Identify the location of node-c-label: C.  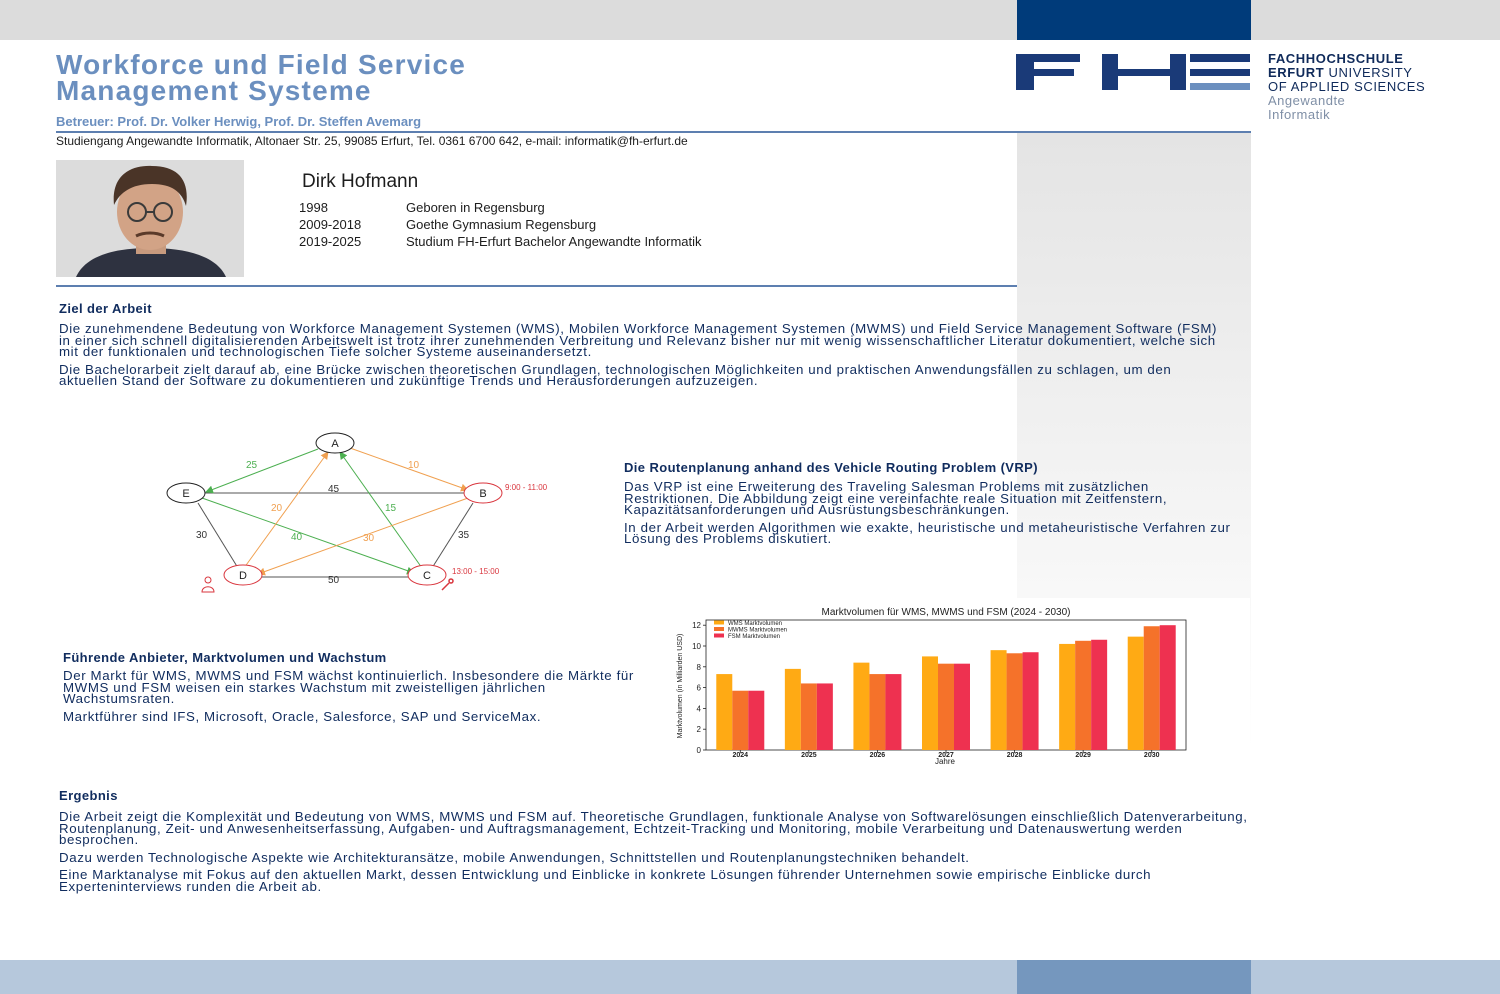
(427, 576).